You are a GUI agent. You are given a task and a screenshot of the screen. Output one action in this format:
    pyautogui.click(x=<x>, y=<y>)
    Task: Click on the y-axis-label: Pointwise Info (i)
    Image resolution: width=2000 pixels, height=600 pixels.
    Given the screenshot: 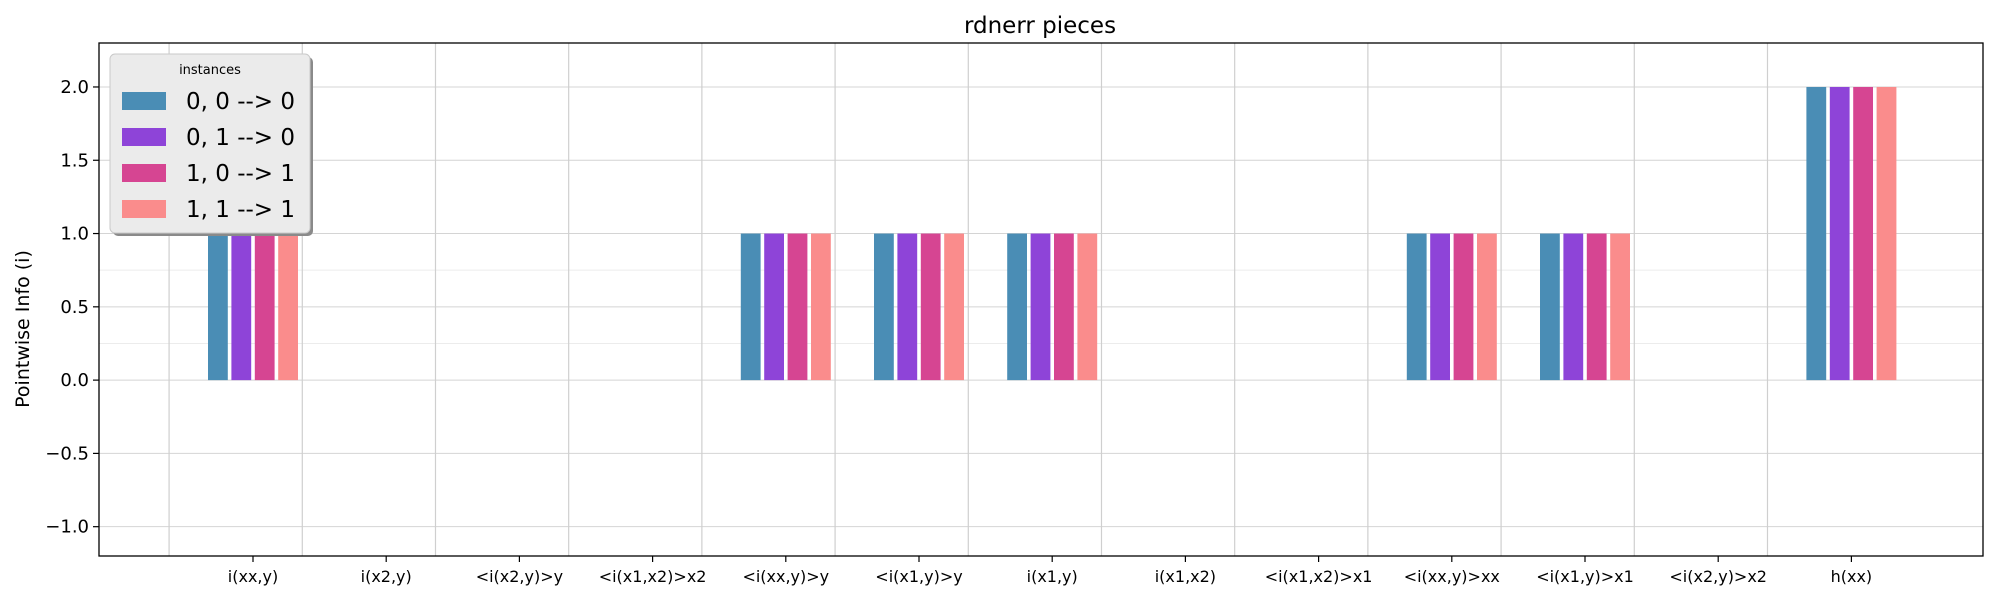 What is the action you would take?
    pyautogui.click(x=23, y=329)
    